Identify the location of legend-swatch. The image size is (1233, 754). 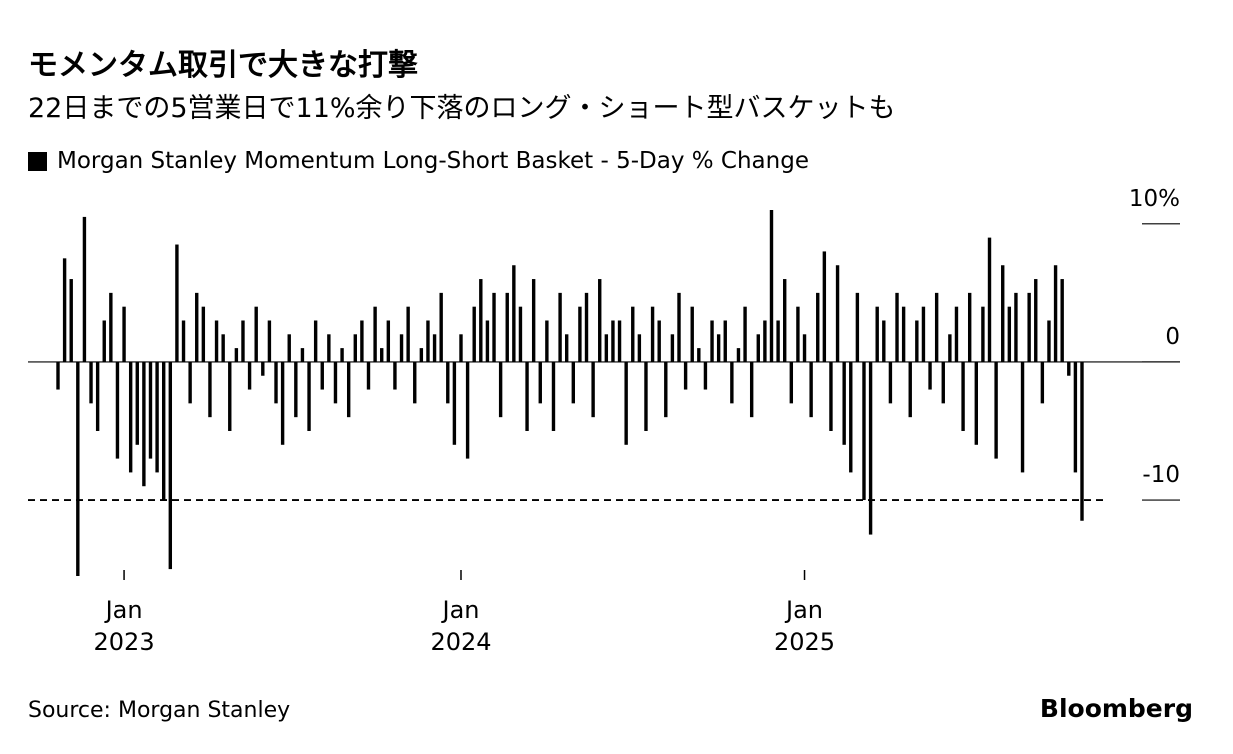
(37, 161).